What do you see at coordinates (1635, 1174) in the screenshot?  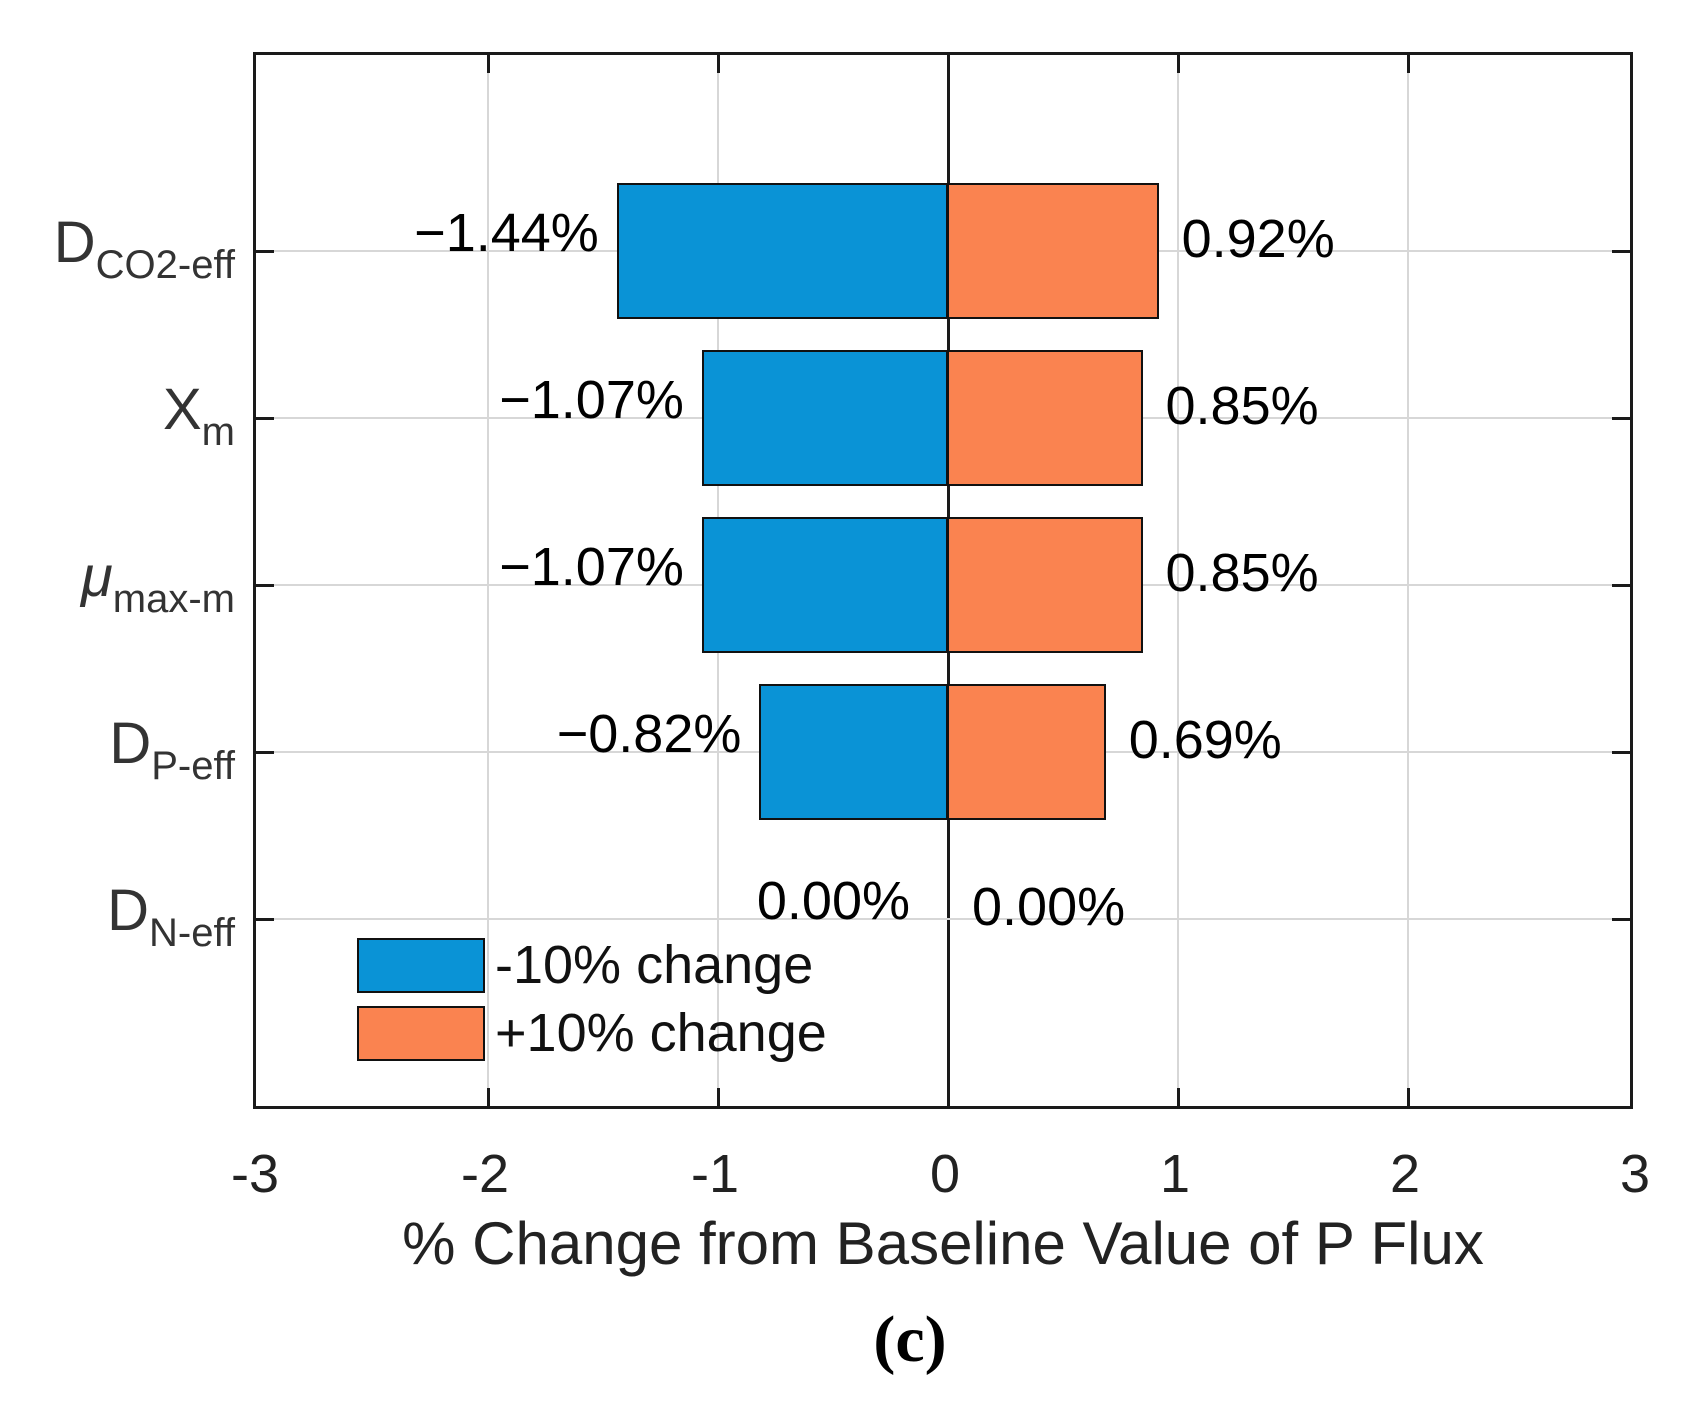 I see `xtick-label-3: 3` at bounding box center [1635, 1174].